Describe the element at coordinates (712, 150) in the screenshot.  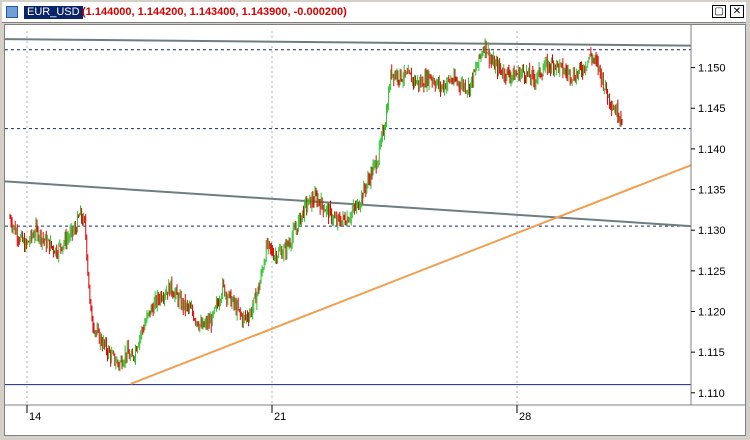
I see `y-tick-label-2: 1.140` at that location.